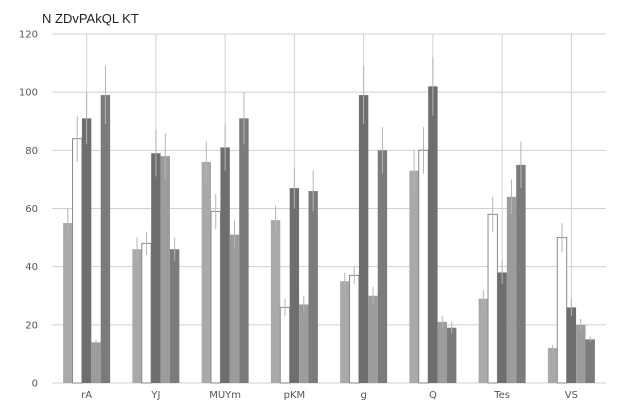 The image size is (621, 414). Describe the element at coordinates (225, 395) in the screenshot. I see `x-tick-label: MUYm` at that location.